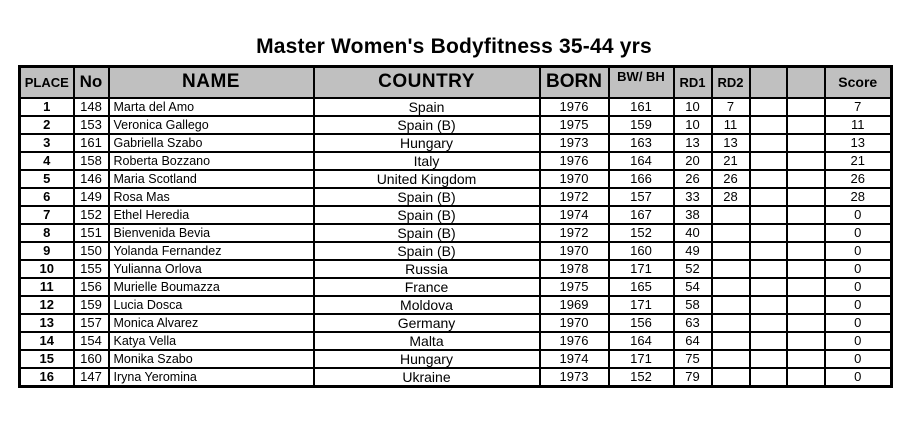 The image size is (917, 427). I want to click on cell-rd1: 52, so click(692, 268).